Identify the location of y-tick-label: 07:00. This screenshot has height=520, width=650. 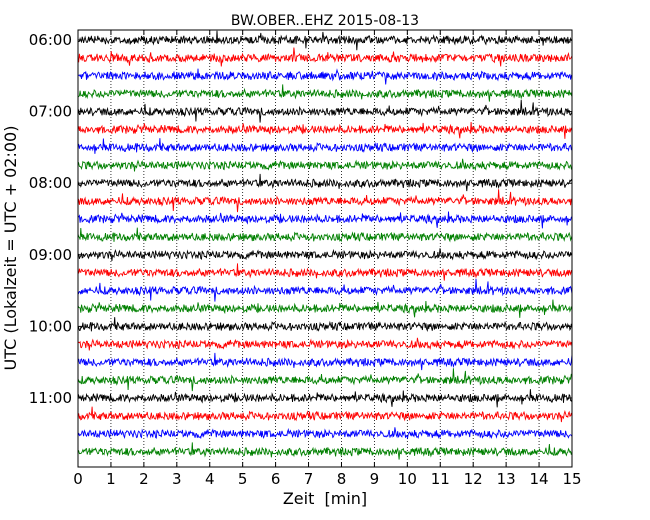
(50, 112).